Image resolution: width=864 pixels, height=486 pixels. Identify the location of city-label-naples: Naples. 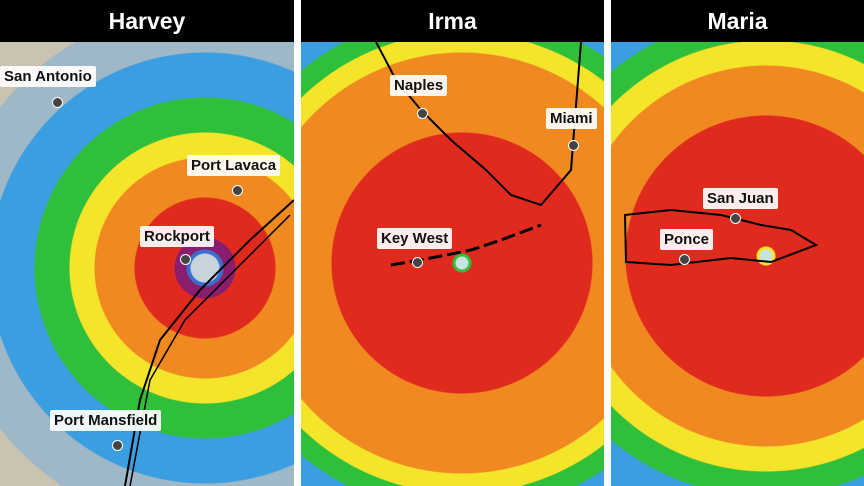
(419, 85).